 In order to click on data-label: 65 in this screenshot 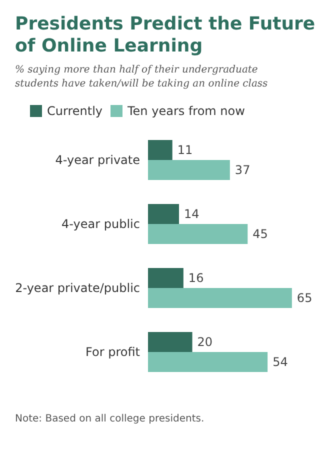, I will do `click(304, 298)`.